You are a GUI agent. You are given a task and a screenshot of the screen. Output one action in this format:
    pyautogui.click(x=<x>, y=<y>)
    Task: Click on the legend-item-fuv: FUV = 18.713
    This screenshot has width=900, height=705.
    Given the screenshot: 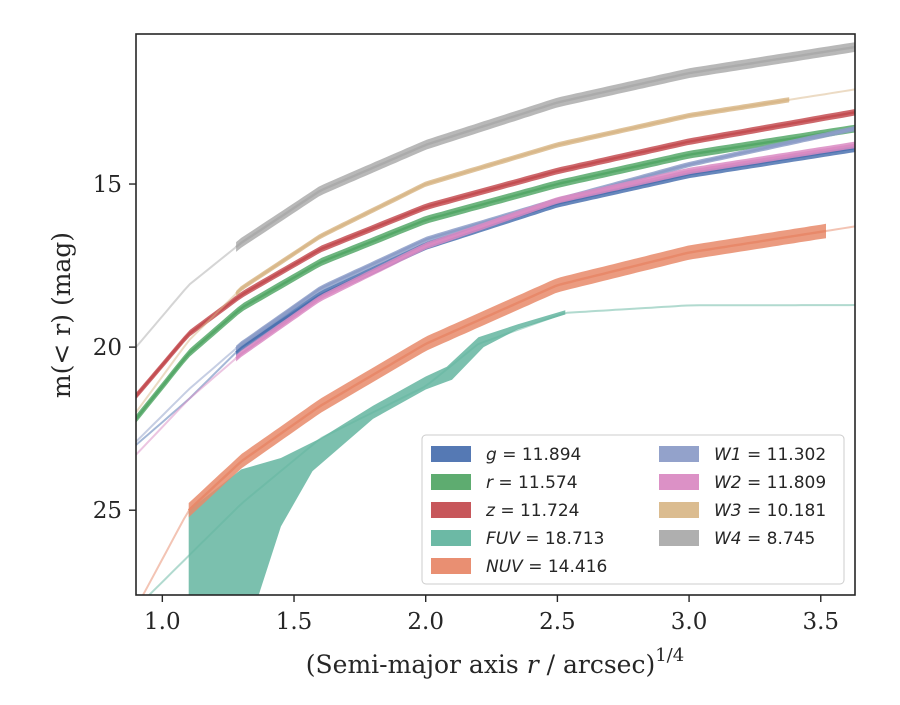 What is the action you would take?
    pyautogui.click(x=517, y=539)
    